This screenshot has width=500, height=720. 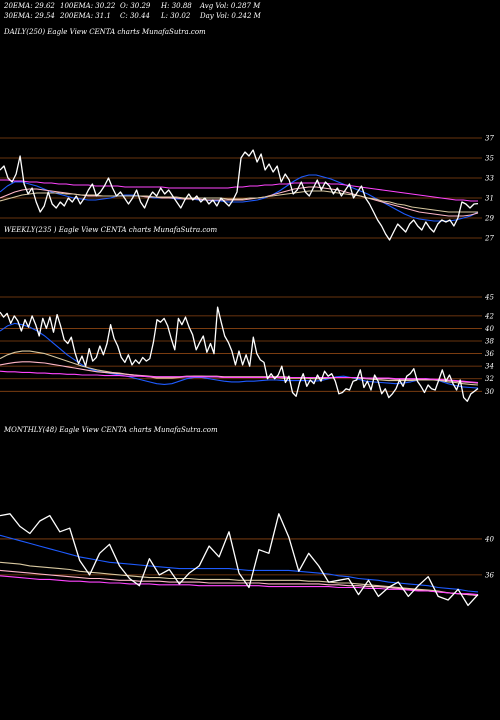 I want to click on weekly-tick-34: 34, so click(x=489, y=367).